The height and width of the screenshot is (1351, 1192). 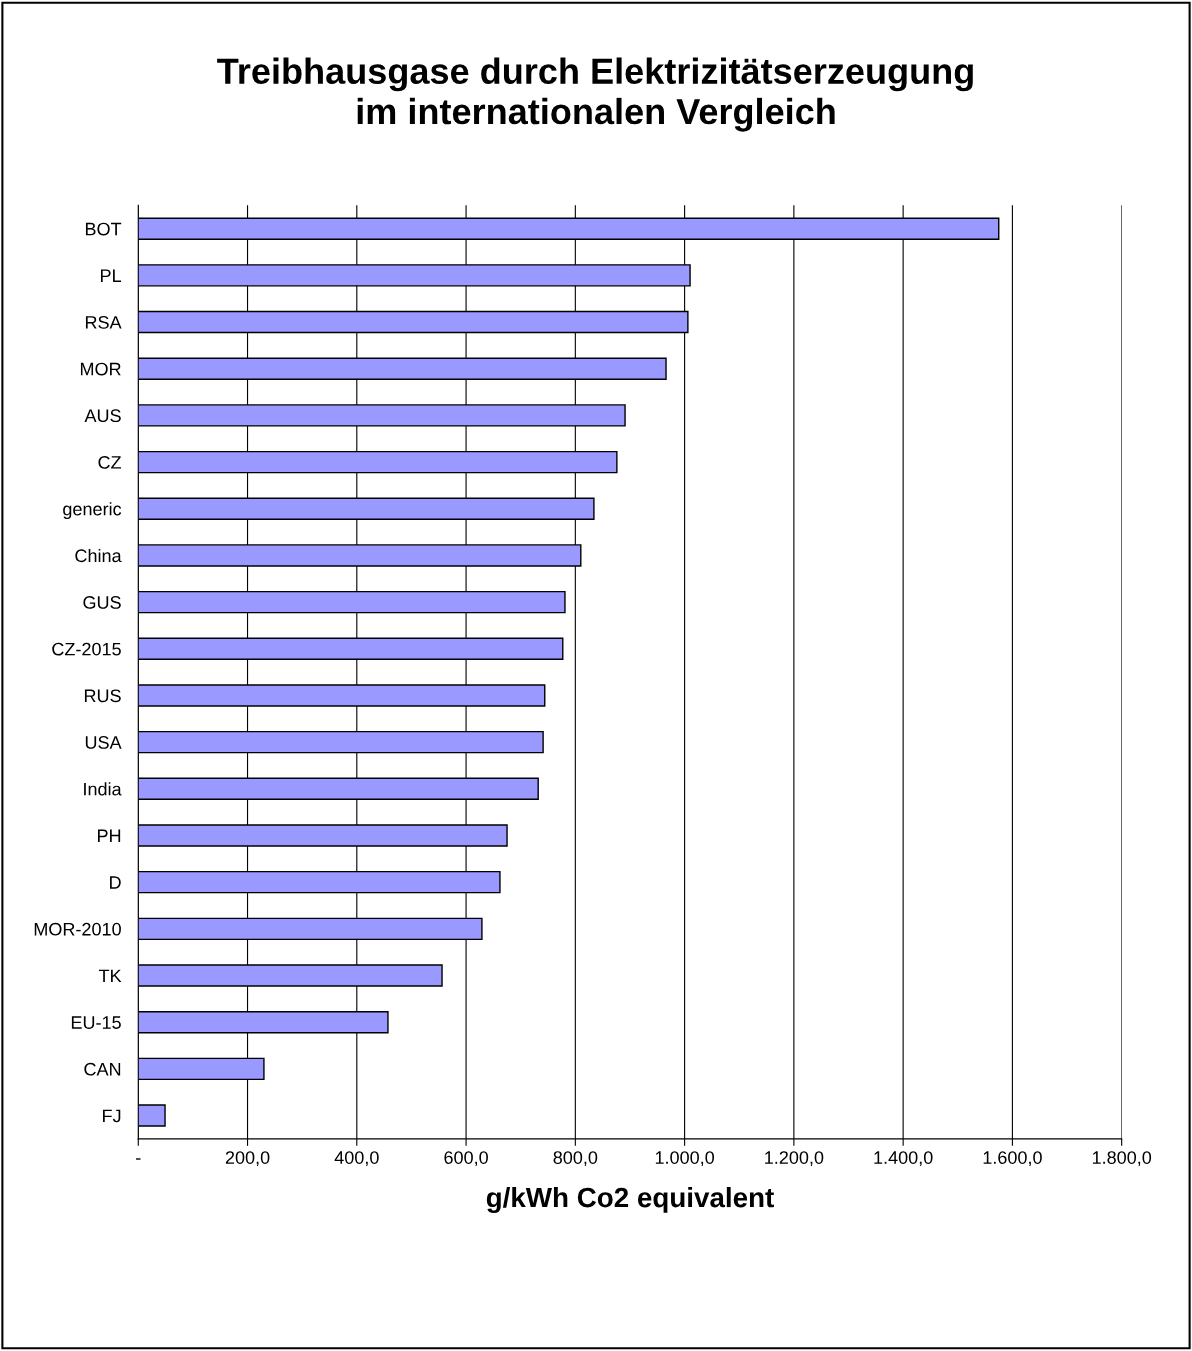 I want to click on x-axis-title: g/kWh Co2 equivalent, so click(x=630, y=1199).